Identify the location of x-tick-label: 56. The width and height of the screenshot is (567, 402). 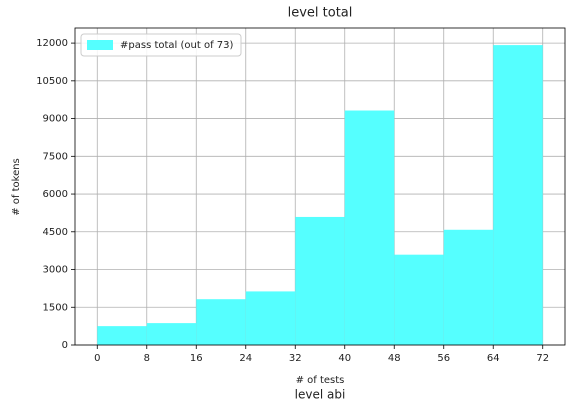
(443, 358).